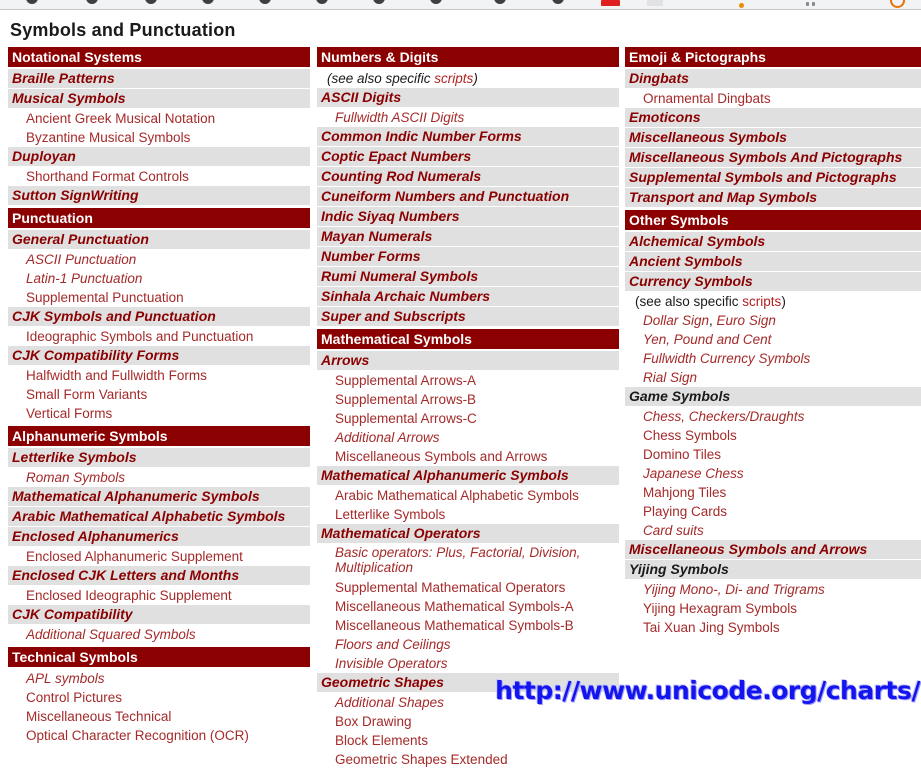 This screenshot has width=921, height=769. What do you see at coordinates (140, 336) in the screenshot?
I see `chart-link: Ideographic Symbols and Punctuation` at bounding box center [140, 336].